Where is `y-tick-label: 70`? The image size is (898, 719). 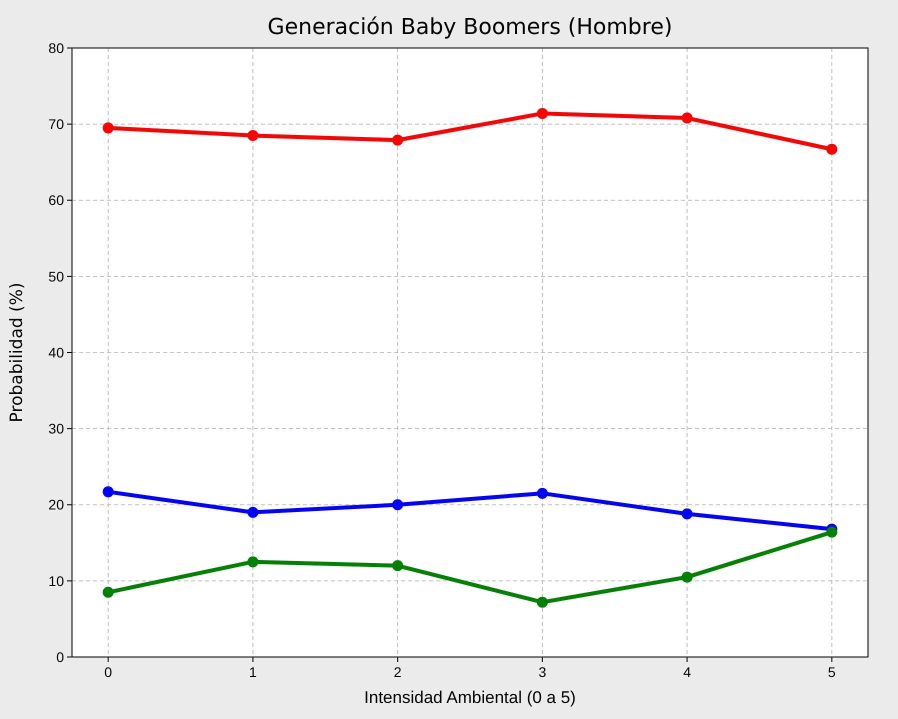 y-tick-label: 70 is located at coordinates (56, 124).